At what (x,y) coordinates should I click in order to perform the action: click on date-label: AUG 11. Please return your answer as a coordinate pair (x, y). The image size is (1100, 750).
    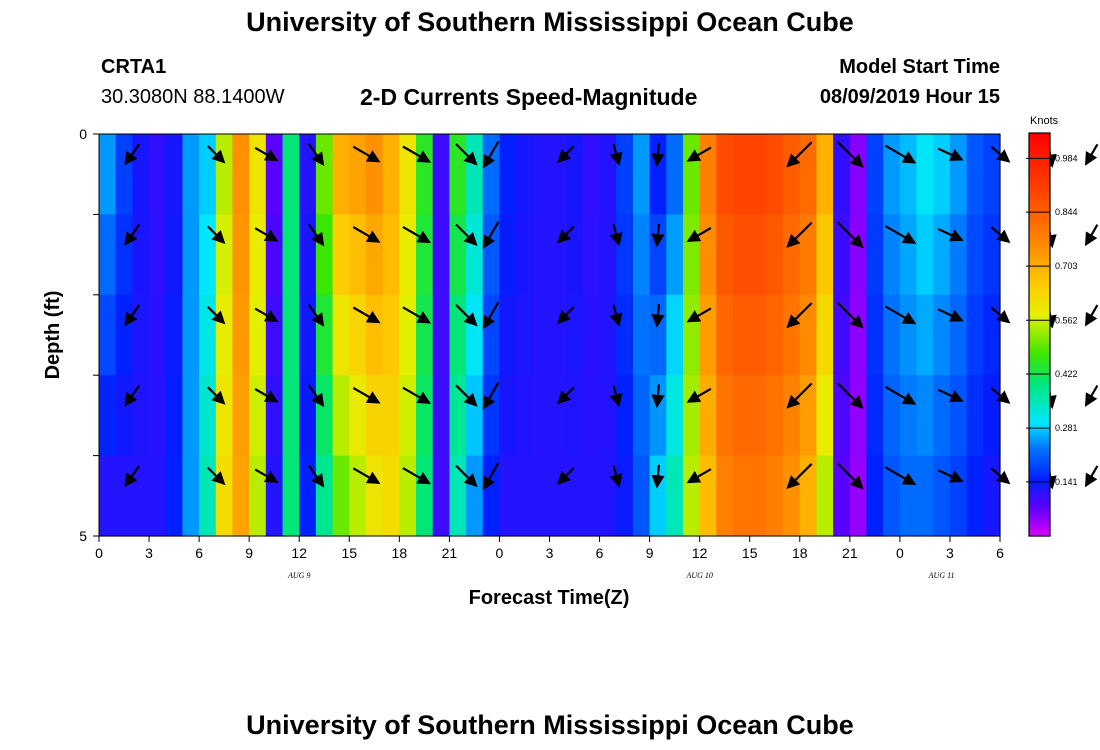
    Looking at the image, I should click on (941, 575).